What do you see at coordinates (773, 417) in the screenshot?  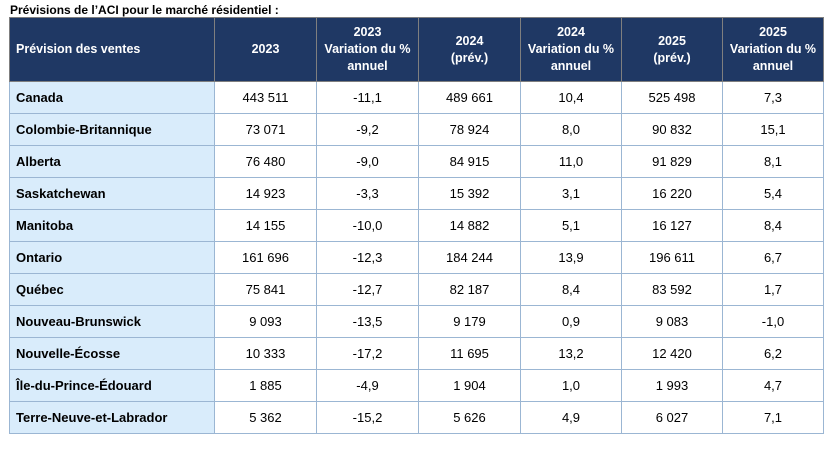 I see `value-cell: 7,1` at bounding box center [773, 417].